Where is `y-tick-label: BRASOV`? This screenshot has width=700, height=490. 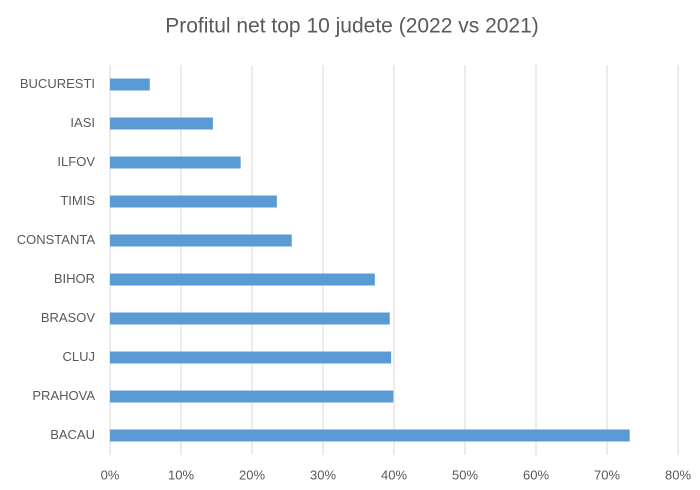
y-tick-label: BRASOV is located at coordinates (68, 317).